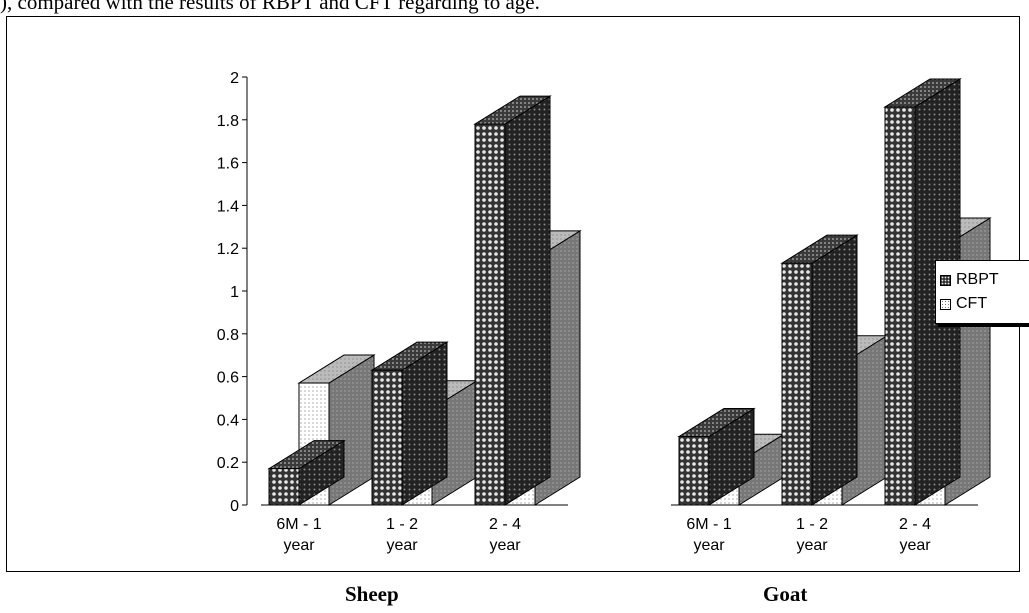 The height and width of the screenshot is (613, 1029). I want to click on legend-swatch-cft, so click(945, 304).